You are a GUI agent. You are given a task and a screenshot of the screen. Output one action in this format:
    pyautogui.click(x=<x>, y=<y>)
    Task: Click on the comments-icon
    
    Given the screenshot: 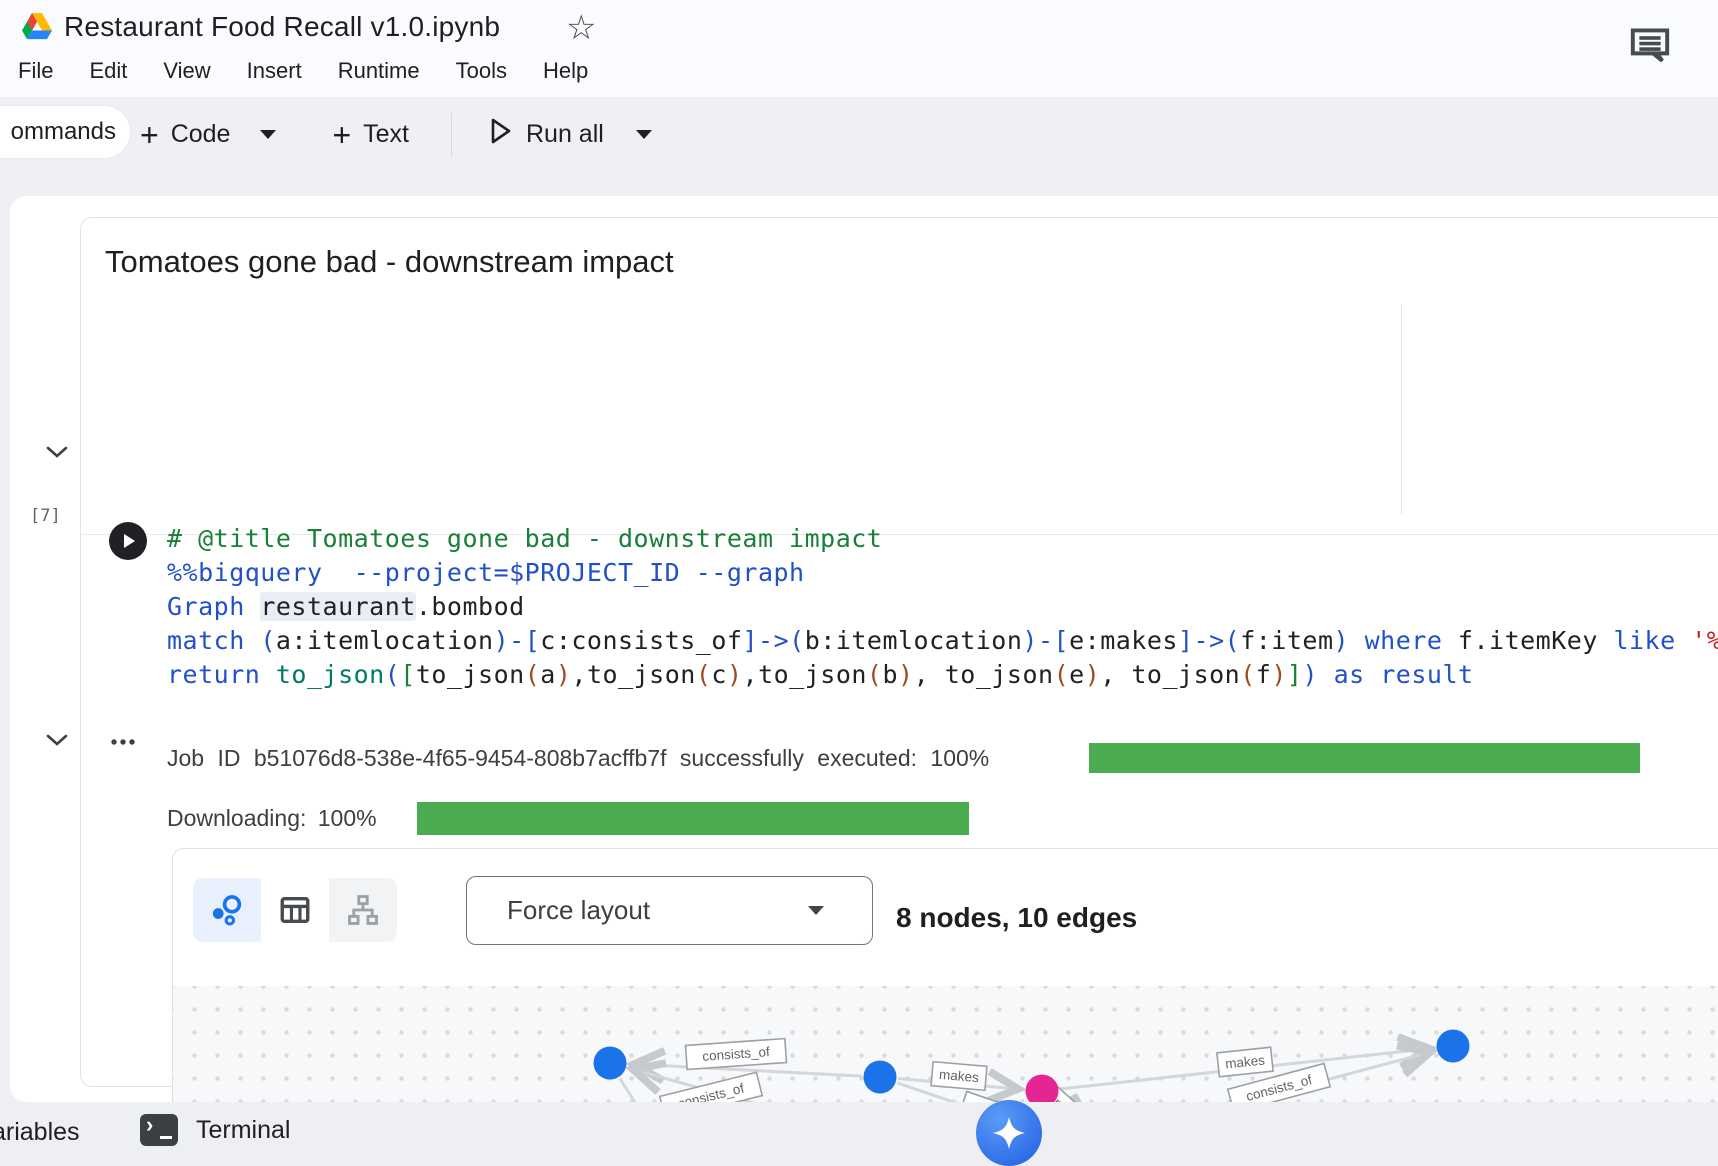 What is the action you would take?
    pyautogui.click(x=1650, y=48)
    